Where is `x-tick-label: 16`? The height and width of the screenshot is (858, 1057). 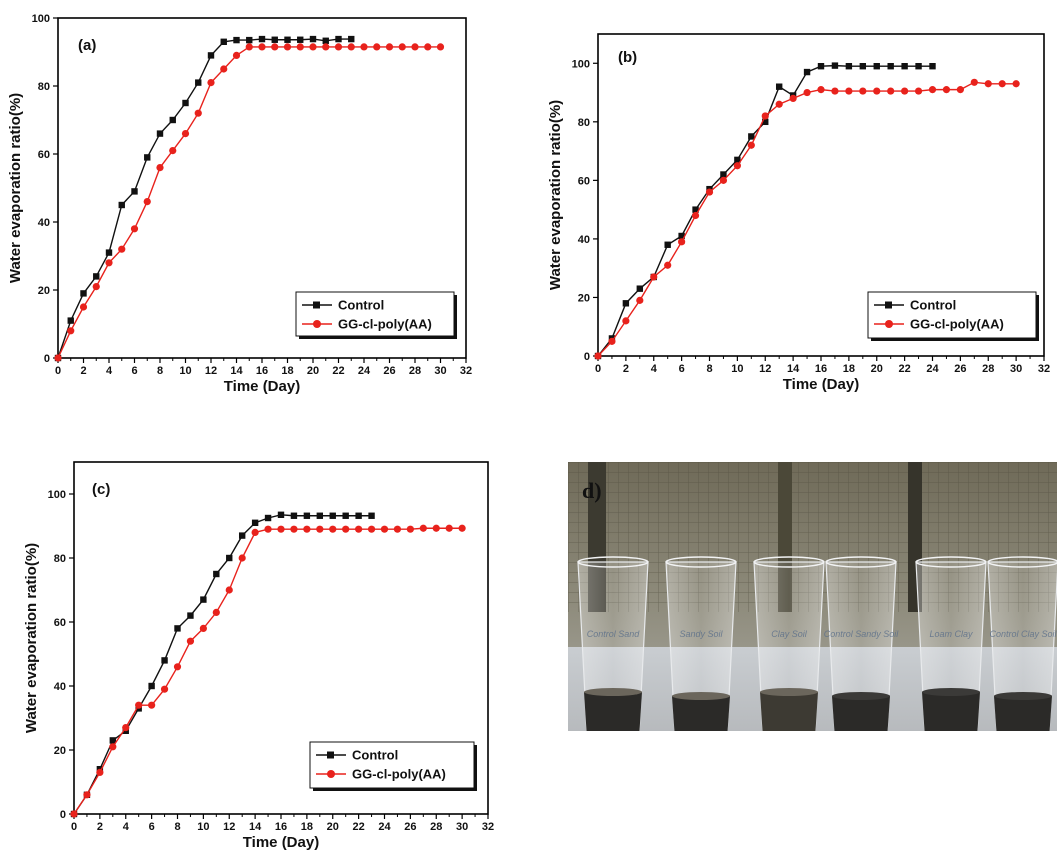 x-tick-label: 16 is located at coordinates (821, 369).